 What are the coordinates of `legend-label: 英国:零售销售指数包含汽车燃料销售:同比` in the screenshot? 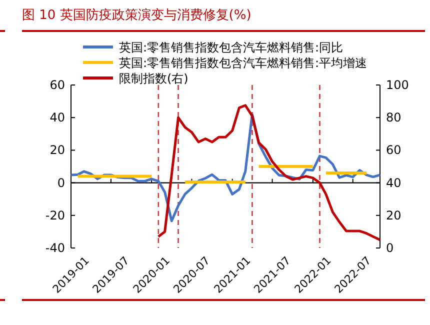 It's located at (231, 47).